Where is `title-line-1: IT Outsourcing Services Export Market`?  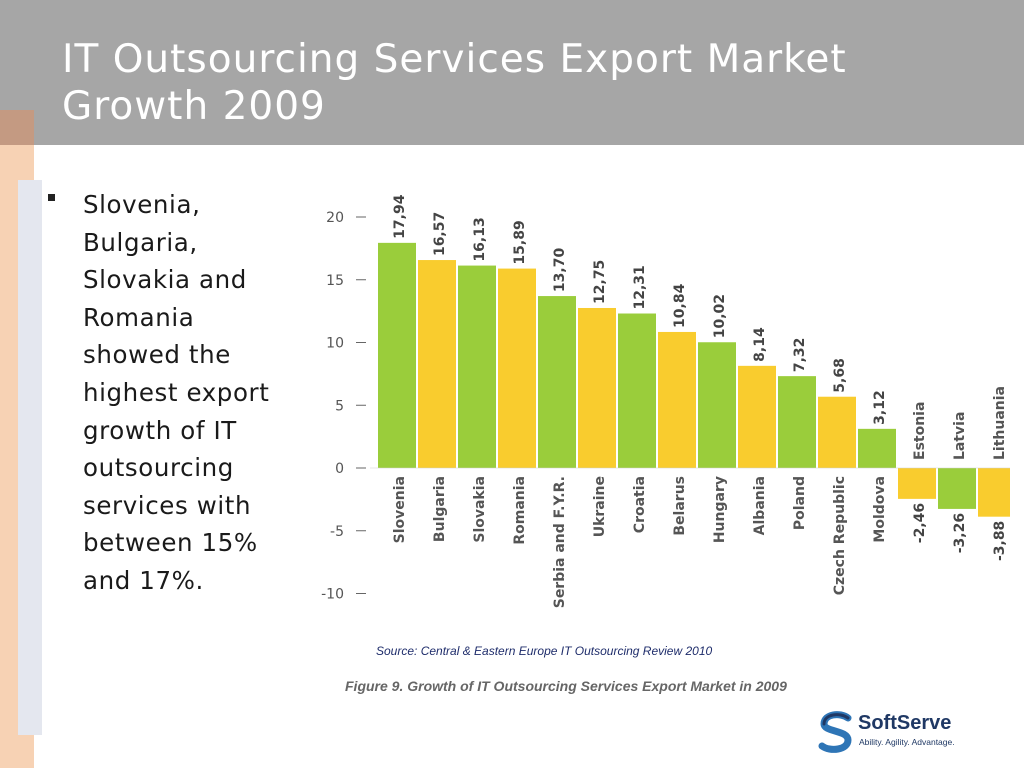 title-line-1: IT Outsourcing Services Export Market is located at coordinates (454, 59).